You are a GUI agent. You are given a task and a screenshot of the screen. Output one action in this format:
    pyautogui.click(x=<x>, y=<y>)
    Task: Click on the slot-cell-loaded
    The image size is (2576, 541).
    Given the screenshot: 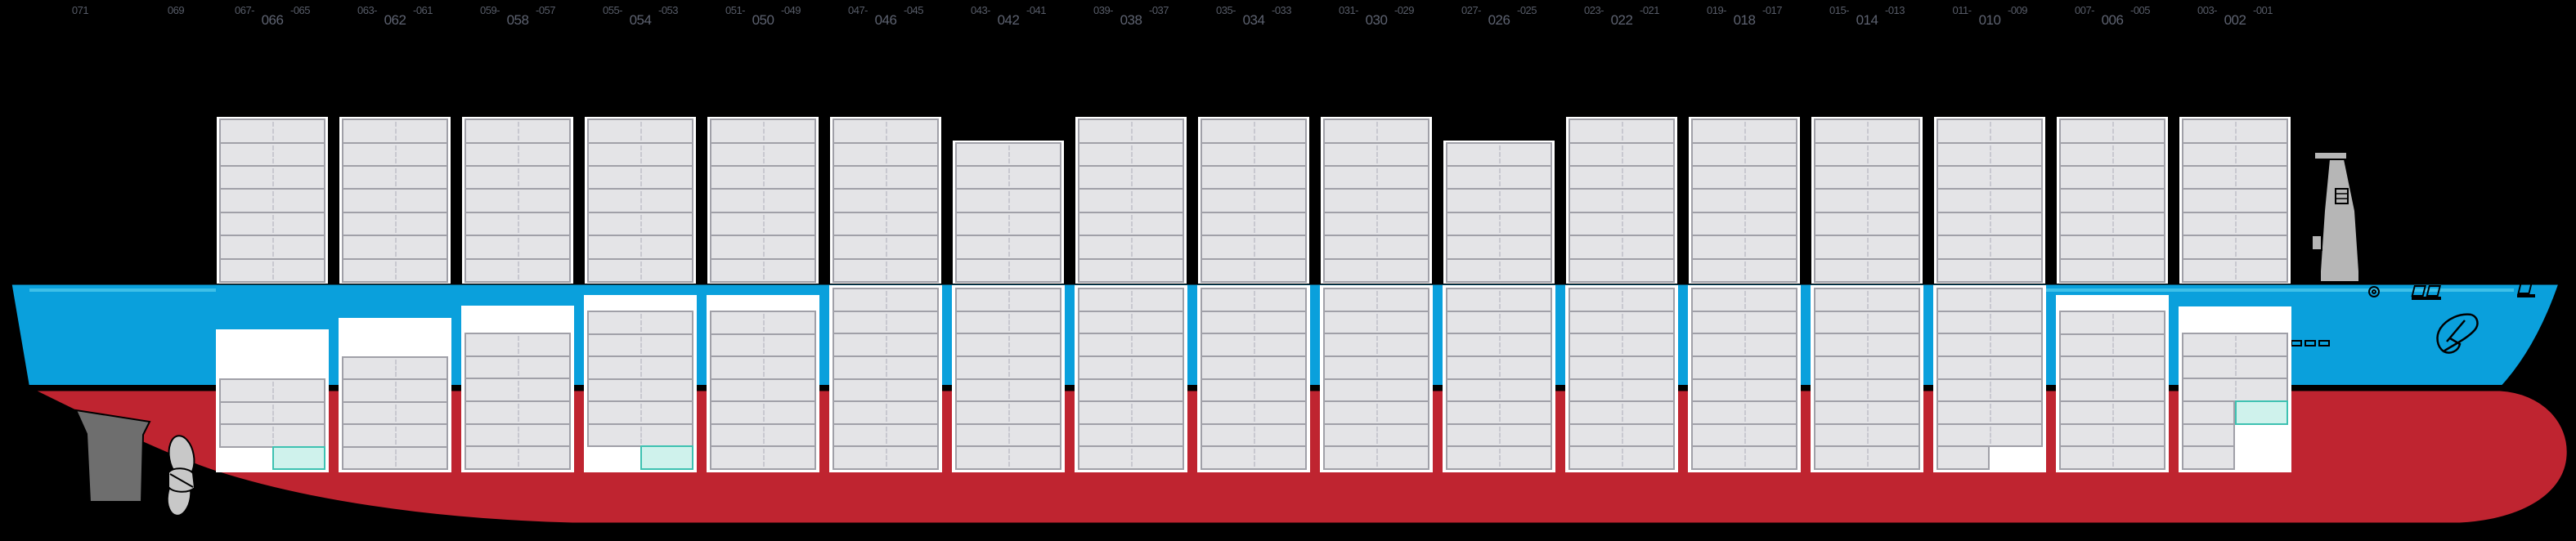 What is the action you would take?
    pyautogui.click(x=2208, y=412)
    